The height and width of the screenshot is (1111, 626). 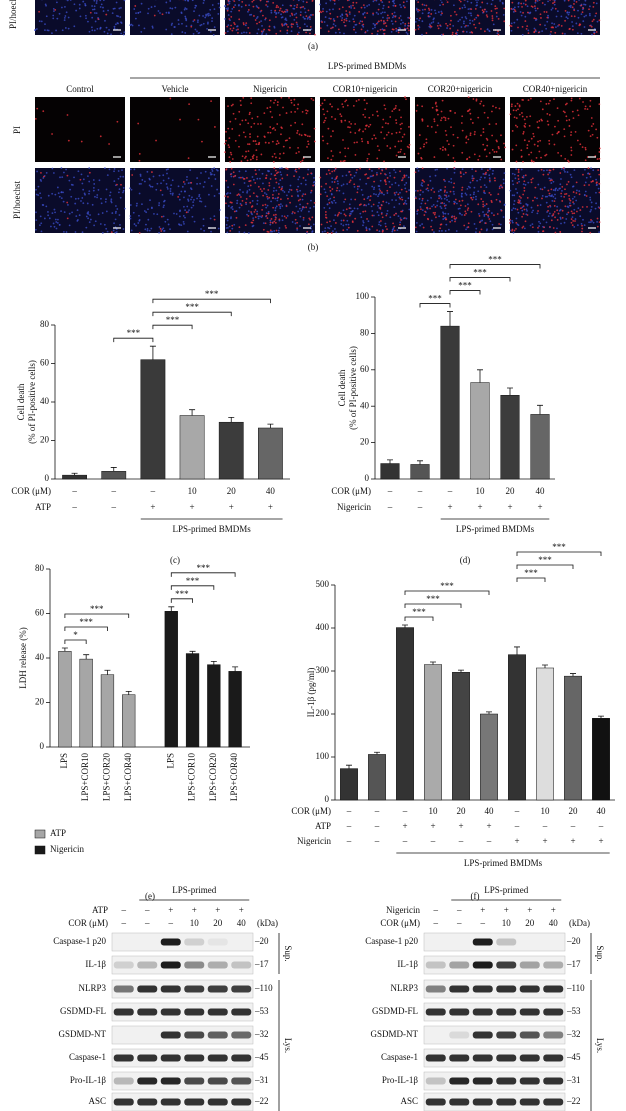 I want to click on significance-bracket, so click(x=133, y=340).